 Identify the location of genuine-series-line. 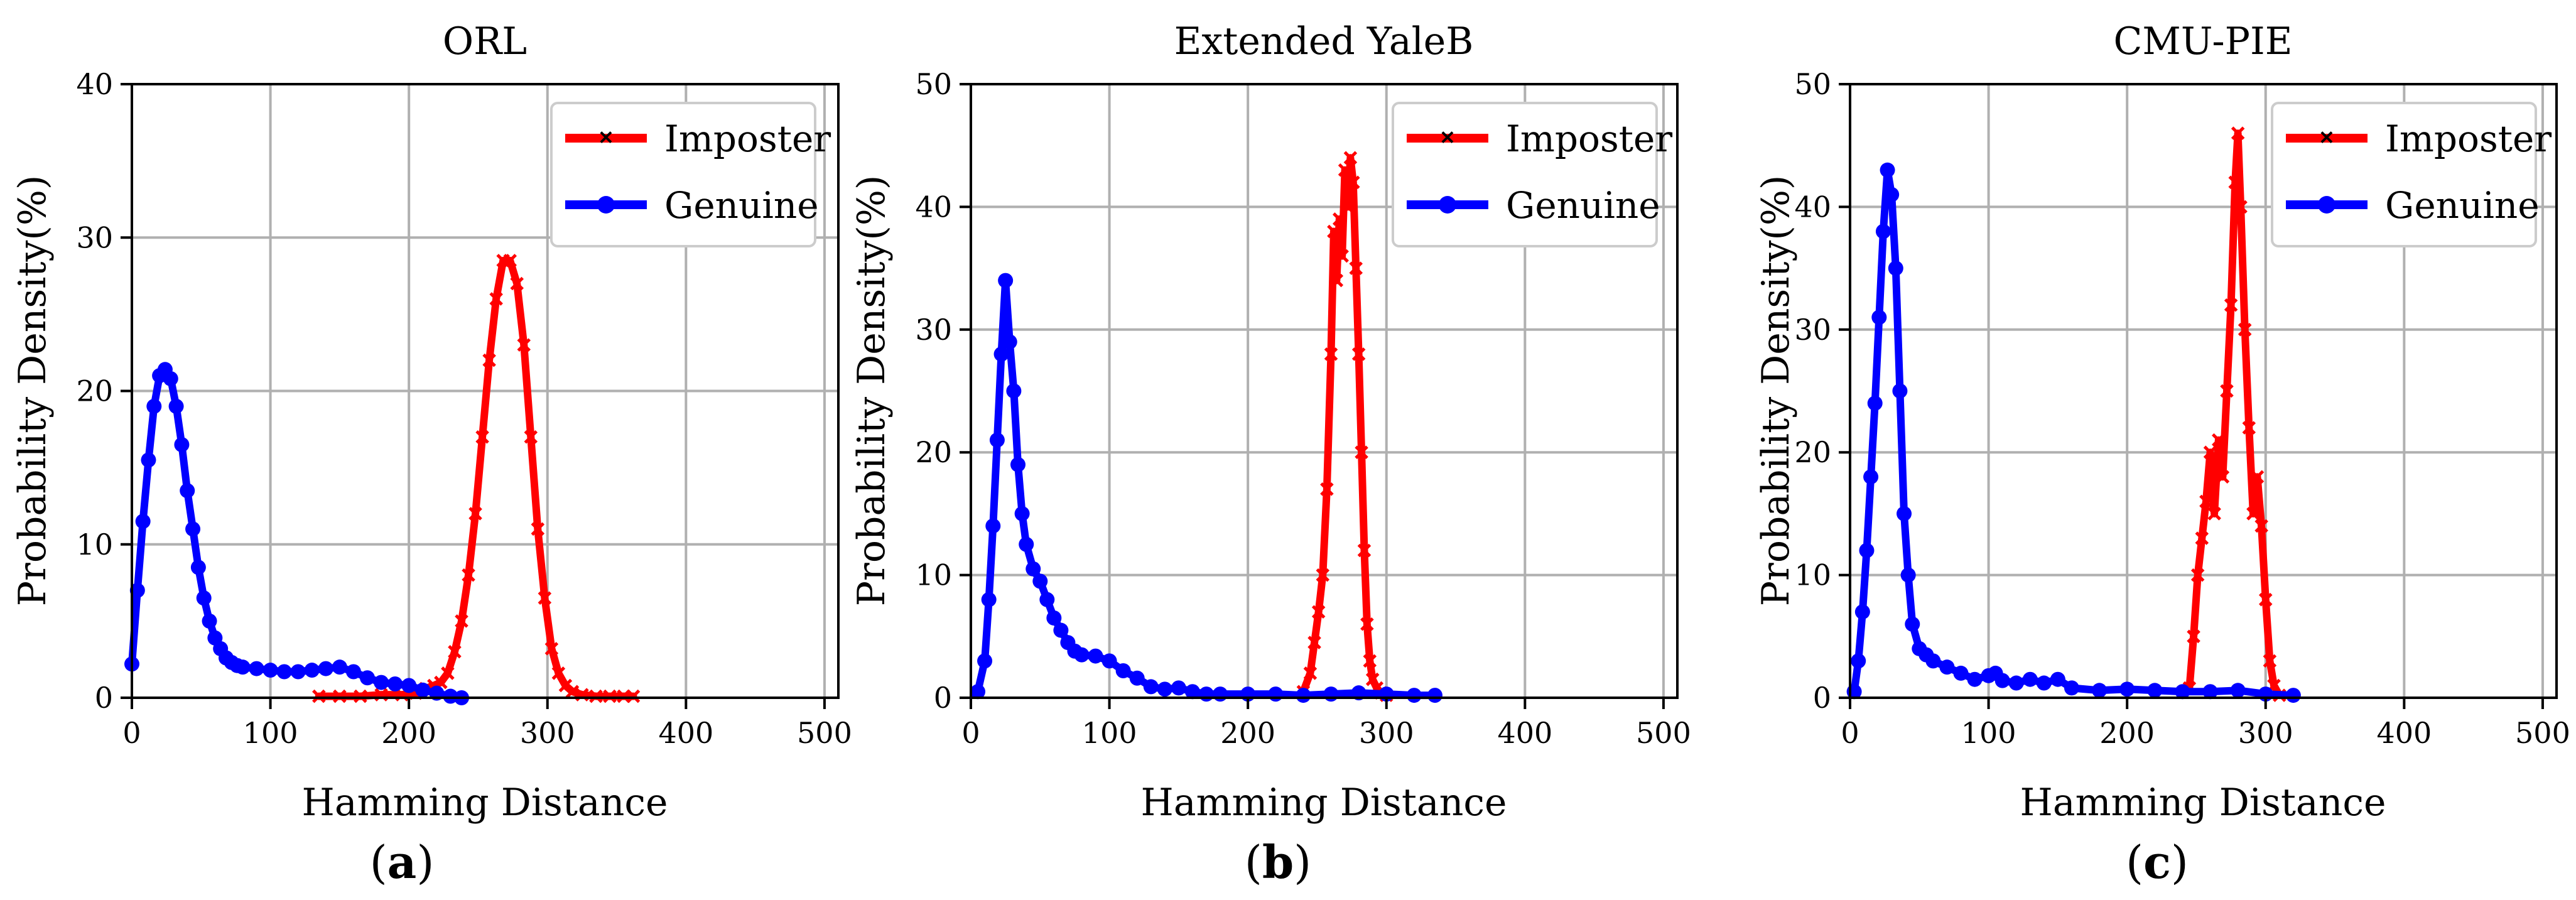
(296, 534).